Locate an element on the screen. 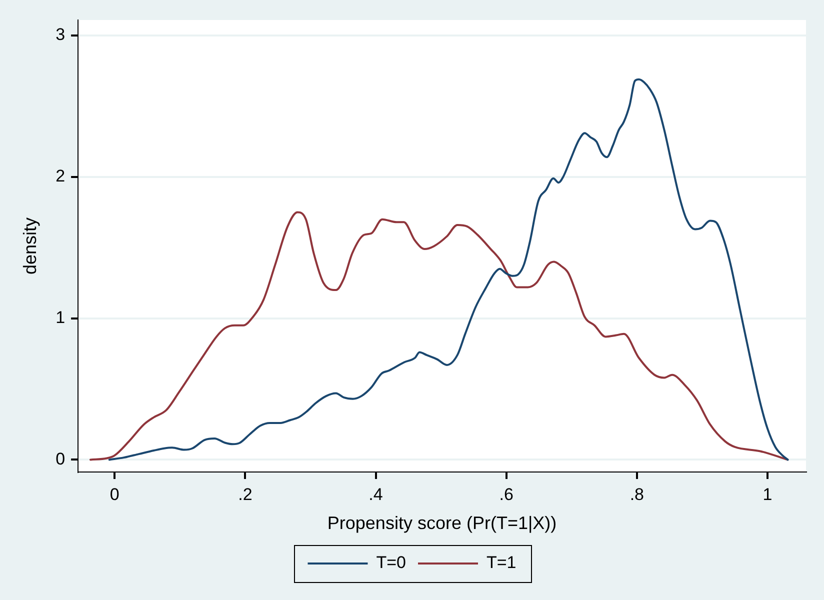 The height and width of the screenshot is (600, 824). x-tick-label: .4 is located at coordinates (375, 494).